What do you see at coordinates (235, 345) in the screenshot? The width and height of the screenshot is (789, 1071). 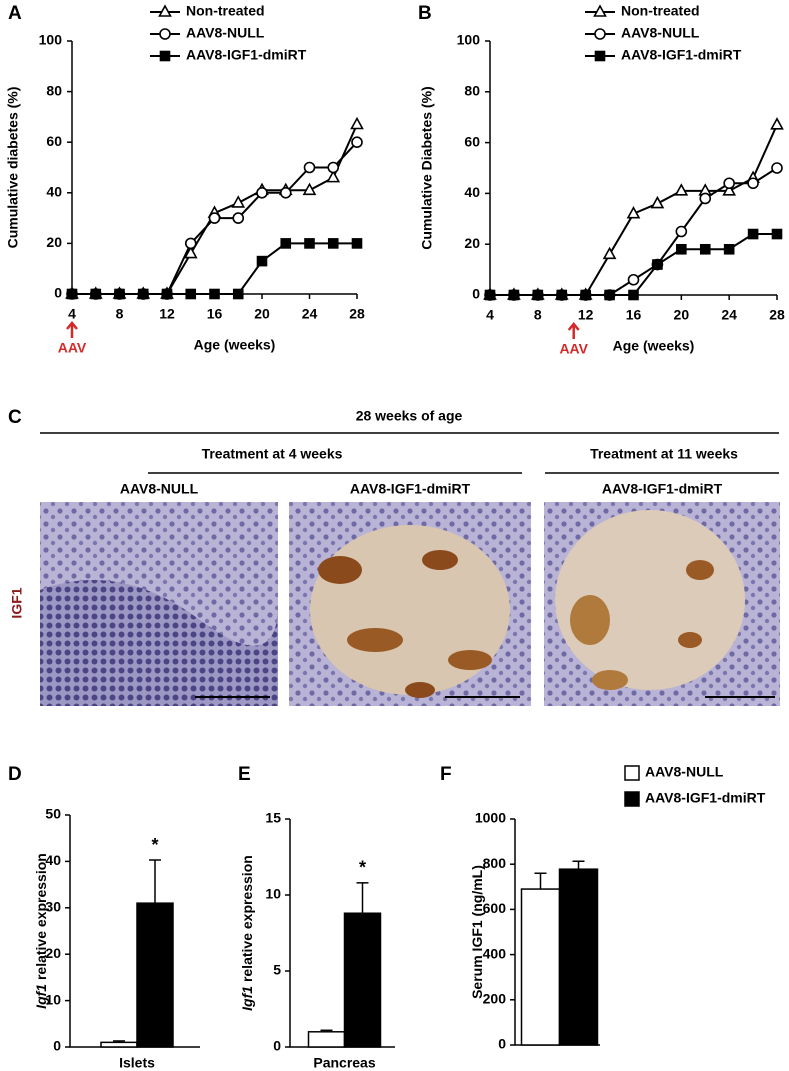 I see `x-axis-label: Age (weeks)` at bounding box center [235, 345].